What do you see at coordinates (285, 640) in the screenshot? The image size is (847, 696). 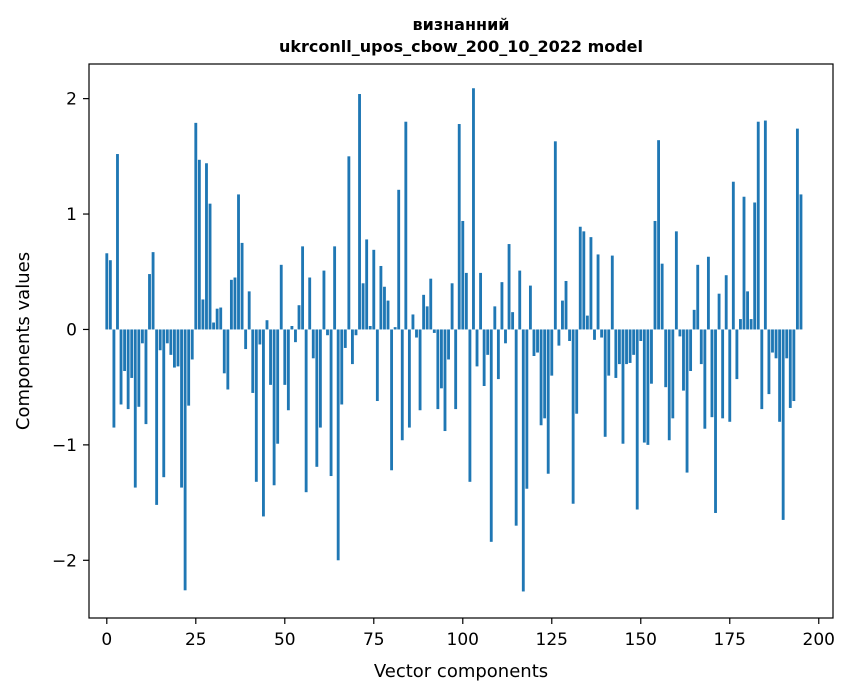 I see `x-tick-label: 50` at bounding box center [285, 640].